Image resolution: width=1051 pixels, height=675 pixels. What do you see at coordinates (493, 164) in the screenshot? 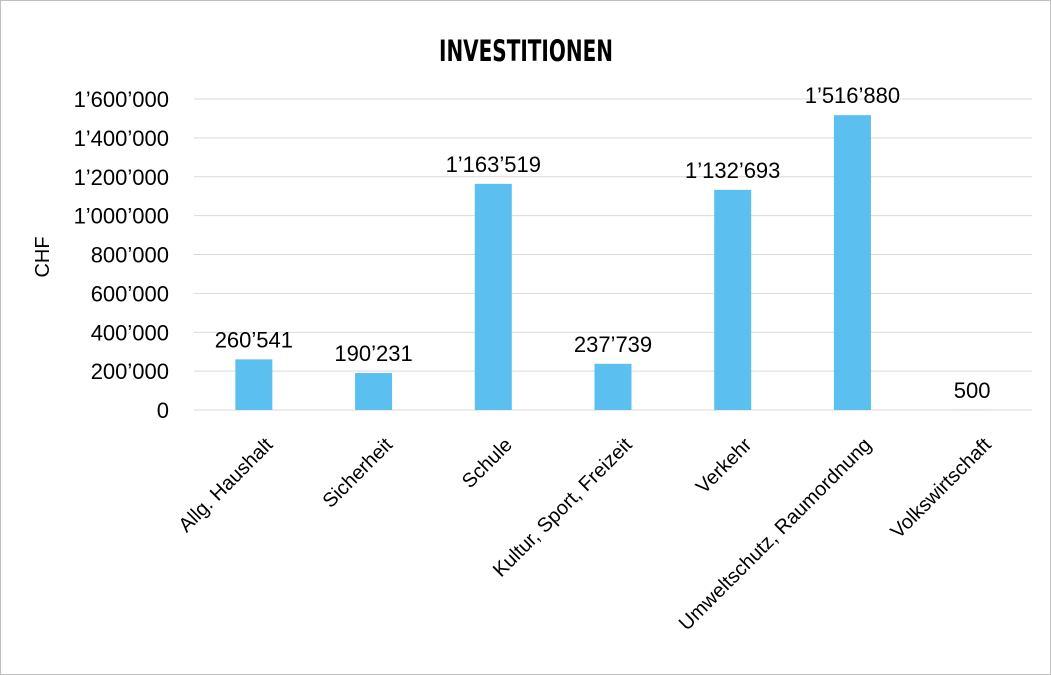
I see `data-label: 1’163’519` at bounding box center [493, 164].